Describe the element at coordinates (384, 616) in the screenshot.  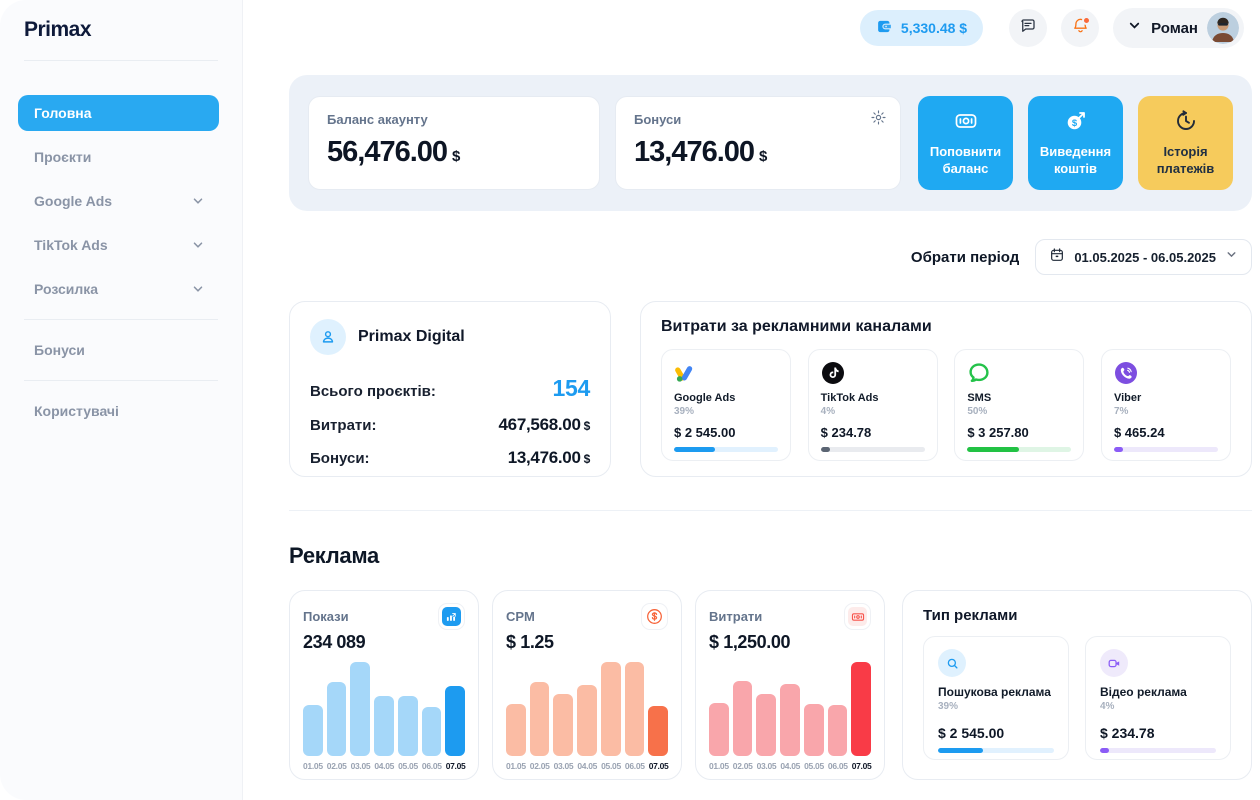
I see `chart-header: Покази` at that location.